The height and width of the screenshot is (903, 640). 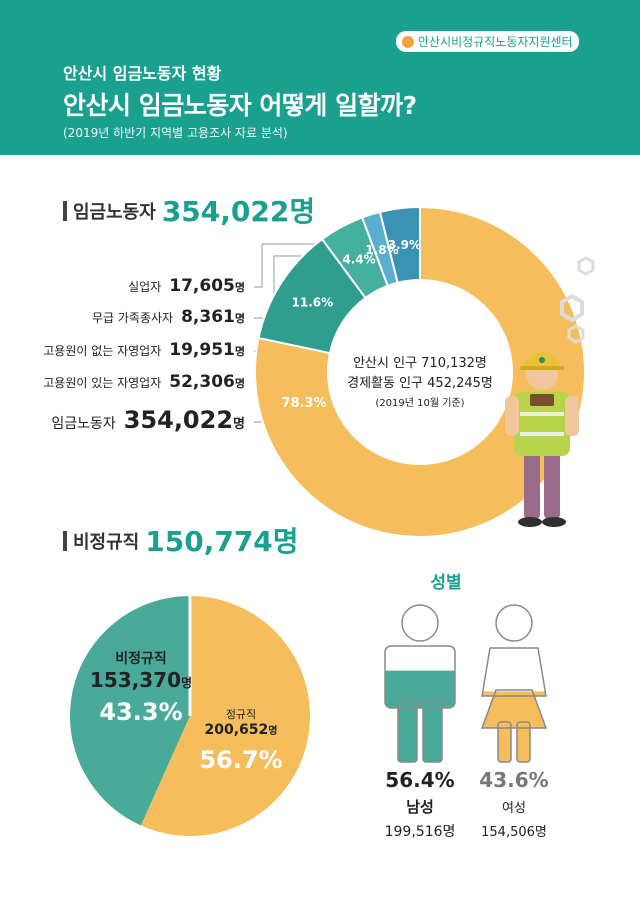 I want to click on pie-label-regular: 정규직 200,652명 56.7%, so click(x=241, y=740).